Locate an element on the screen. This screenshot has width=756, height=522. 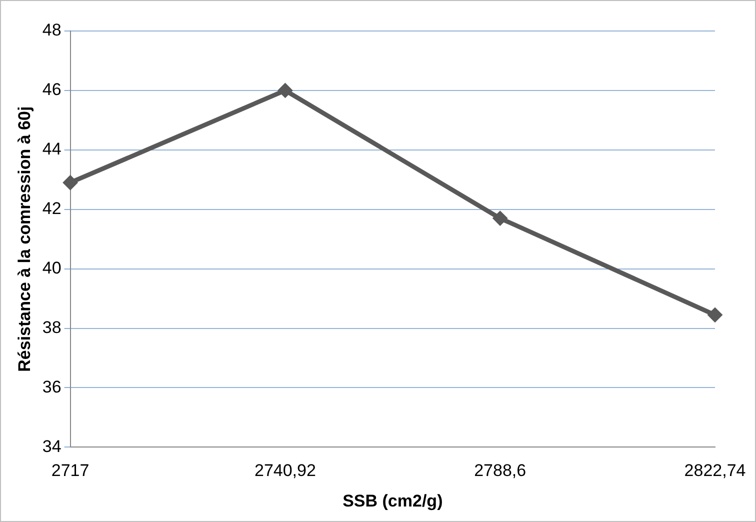
x-tick-label: 2822,74 is located at coordinates (715, 470).